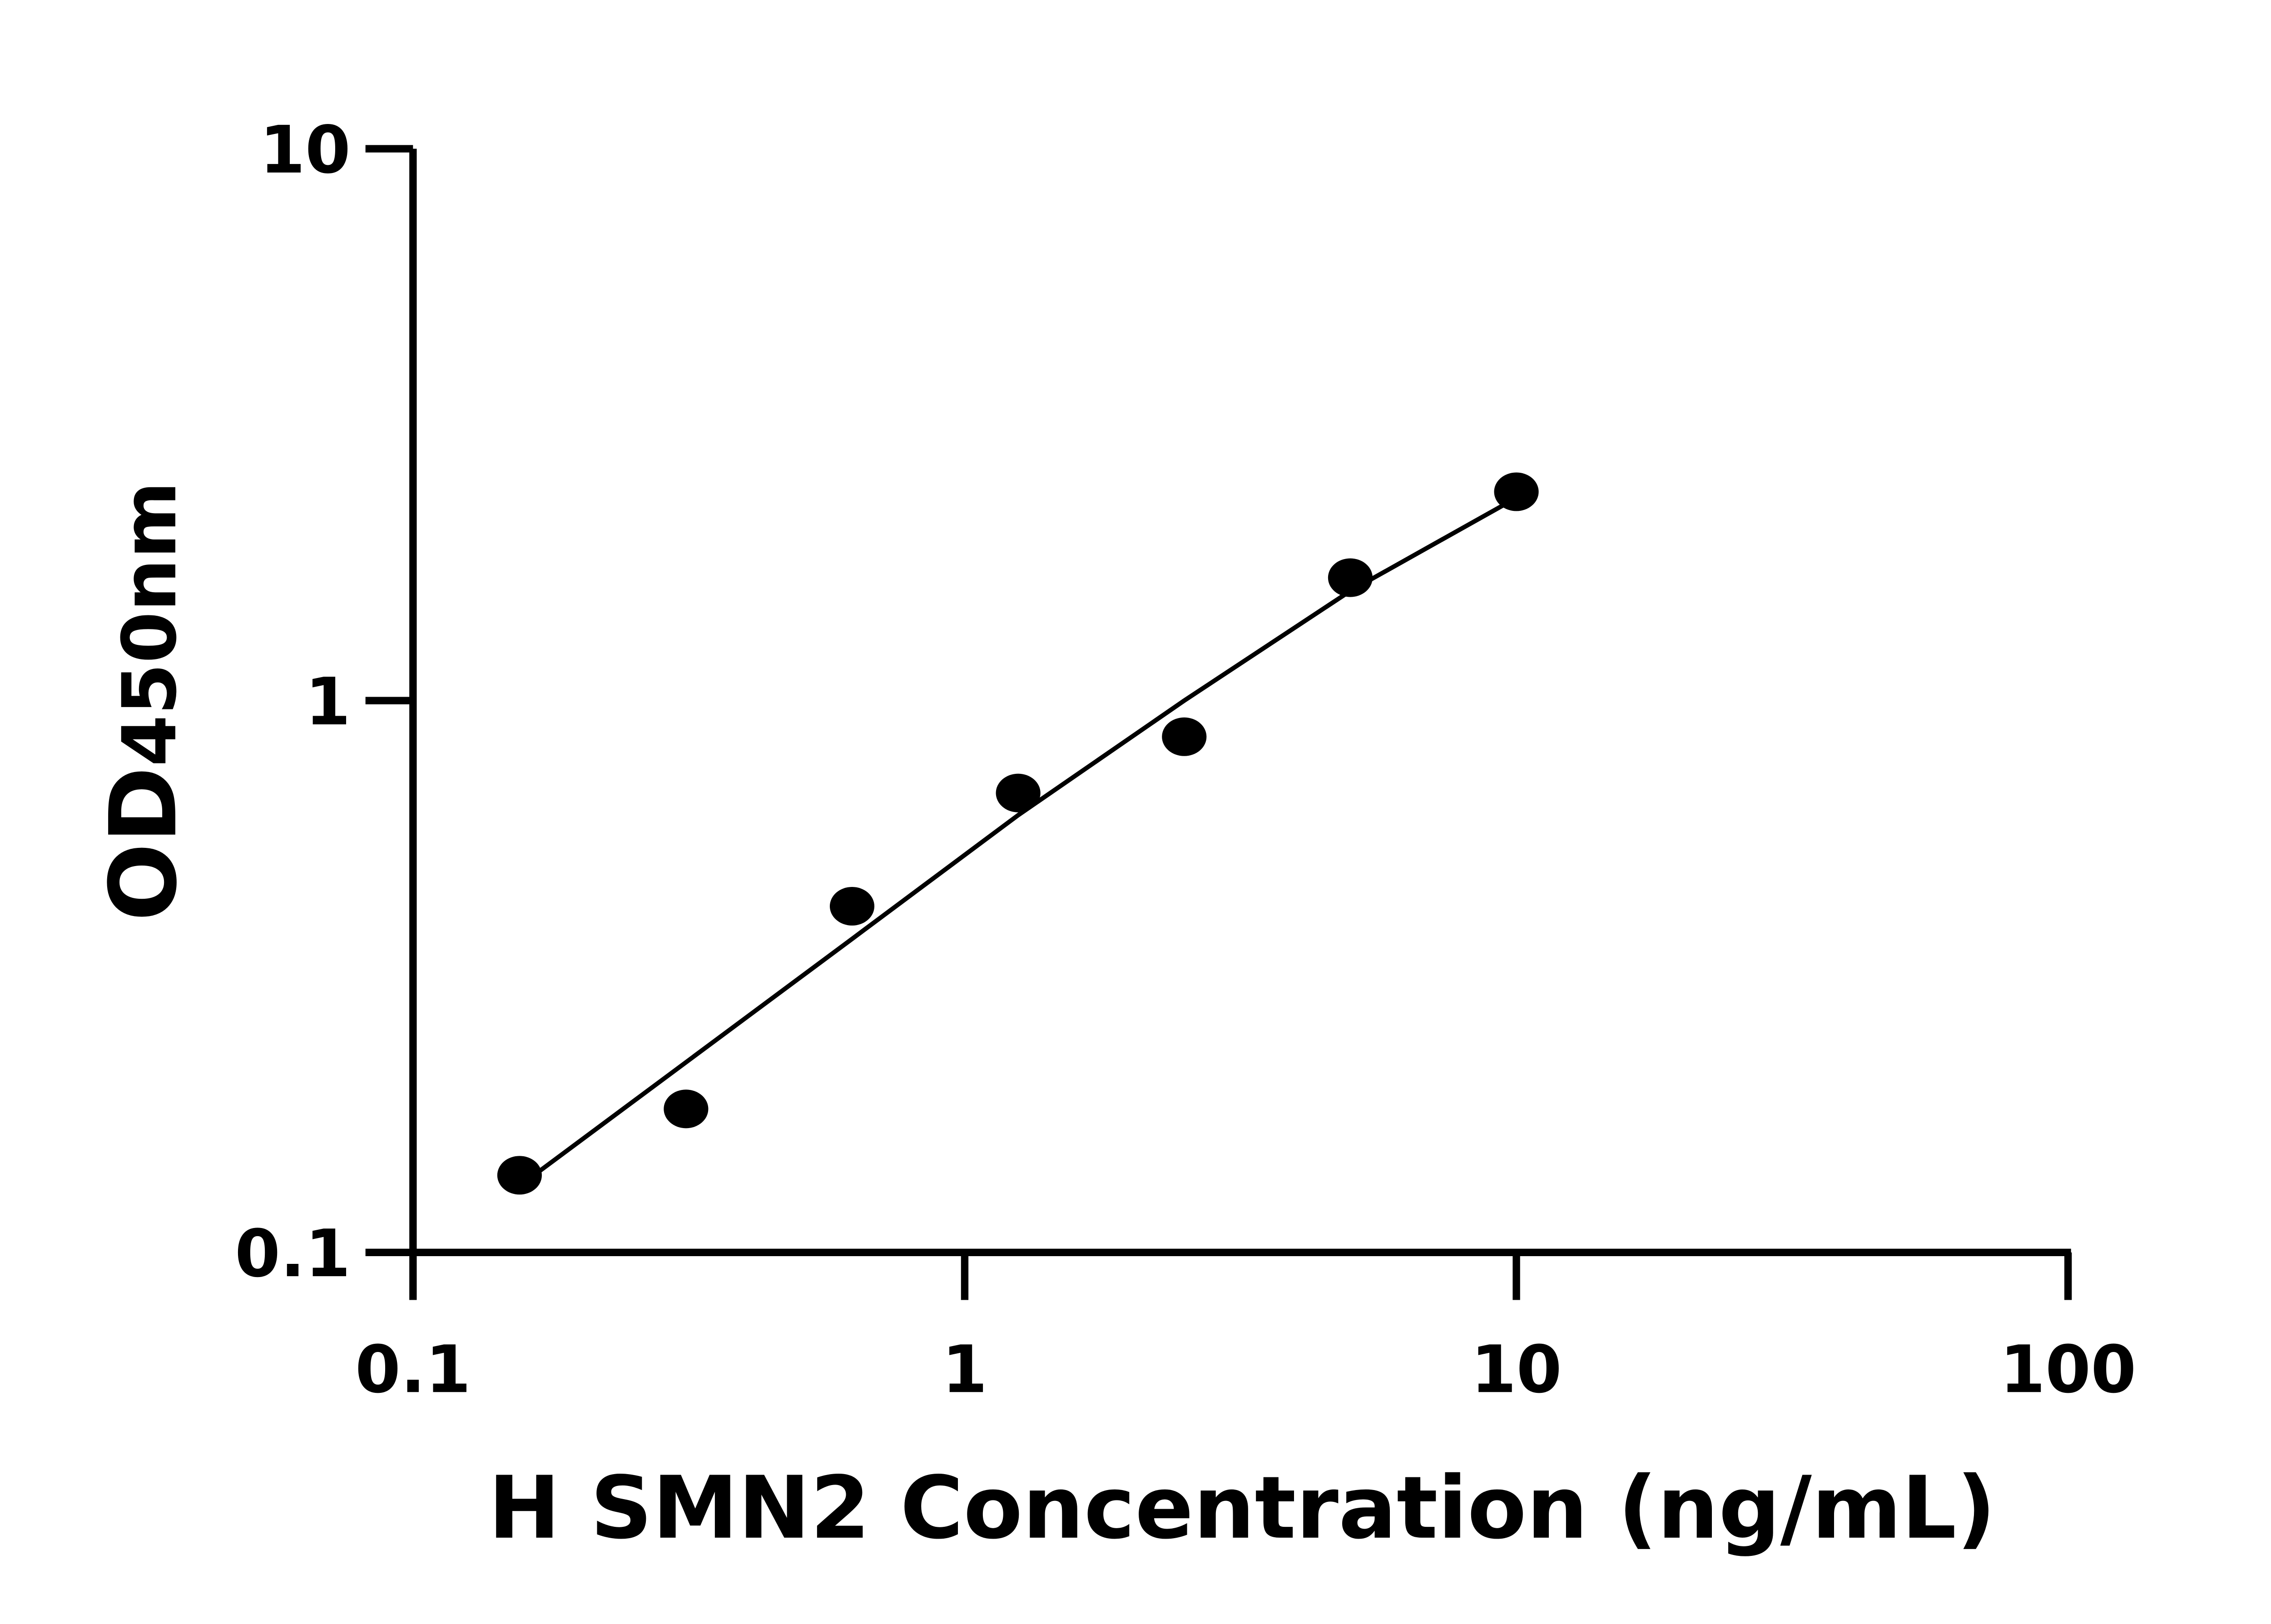 Image resolution: width=2271 pixels, height=1624 pixels. I want to click on y-axis-label-main: OD, so click(143, 844).